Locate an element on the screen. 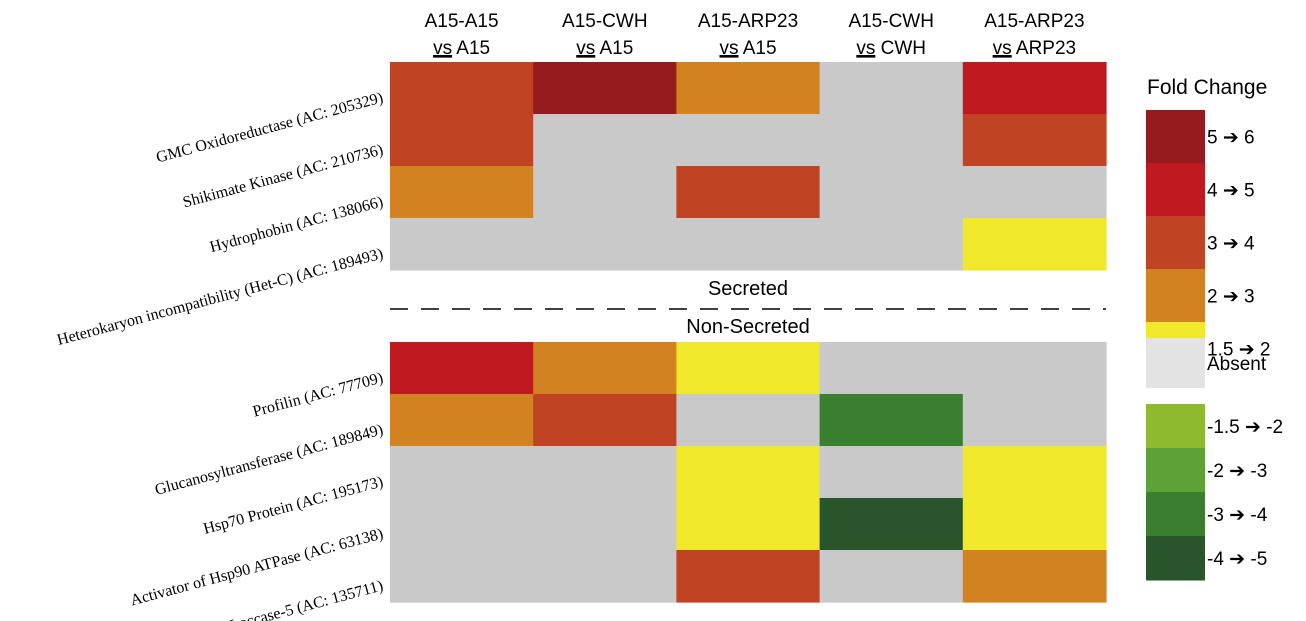 The image size is (1306, 621). column-header-2-vs: vs is located at coordinates (728, 48).